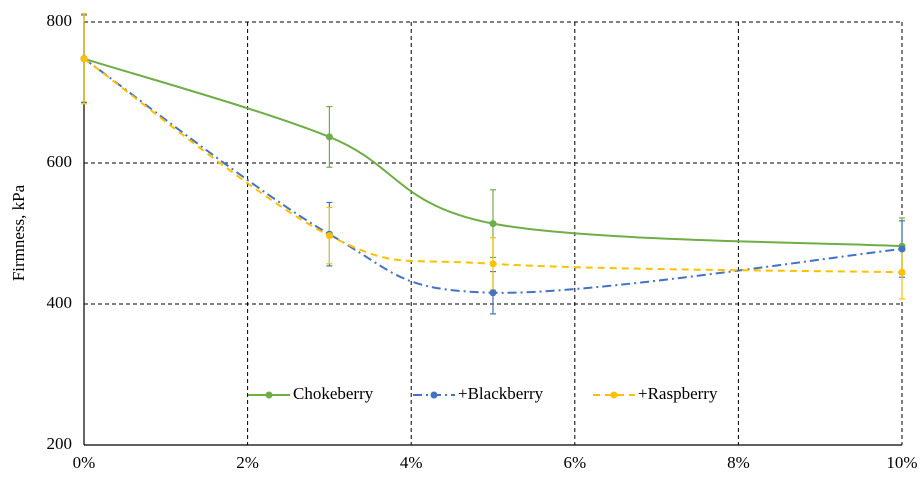 The width and height of the screenshot is (921, 477). Describe the element at coordinates (60, 443) in the screenshot. I see `y-tick-label: 200` at that location.